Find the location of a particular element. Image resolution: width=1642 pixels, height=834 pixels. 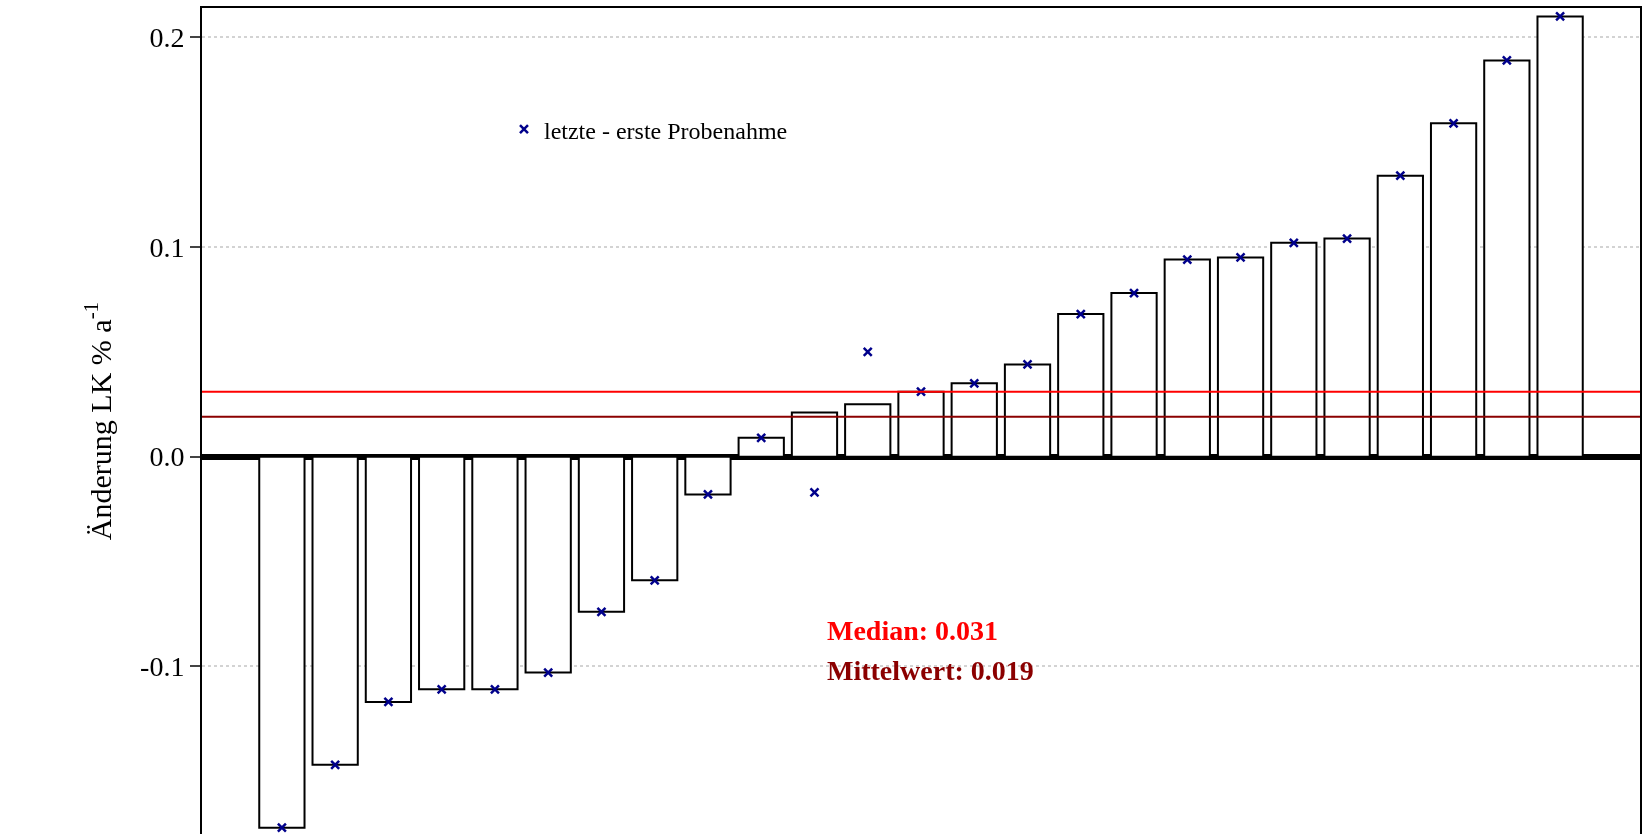

y-tick-label: 0.0 is located at coordinates (167, 457).